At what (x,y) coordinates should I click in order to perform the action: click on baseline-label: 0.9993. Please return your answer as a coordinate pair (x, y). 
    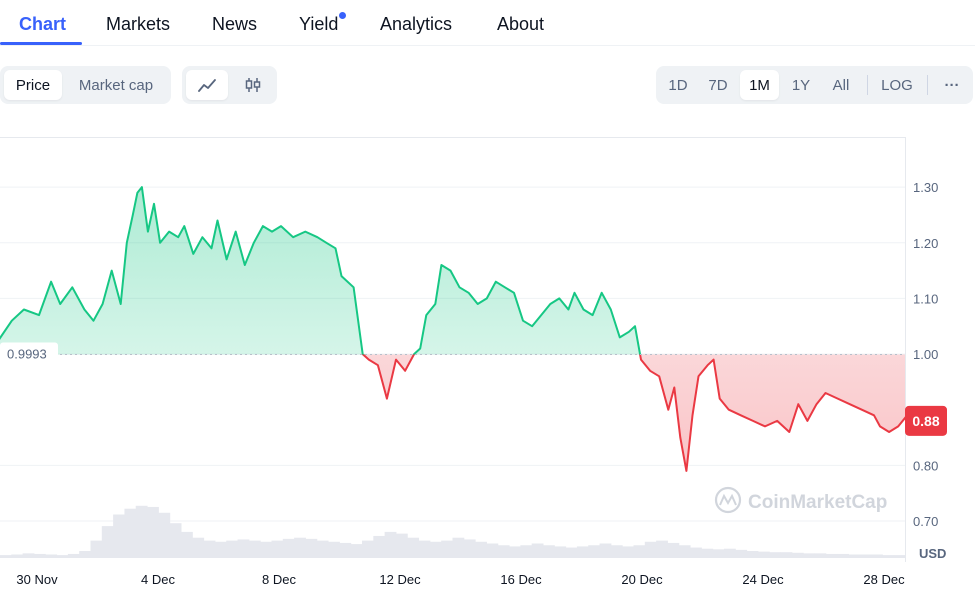
    Looking at the image, I should click on (27, 353).